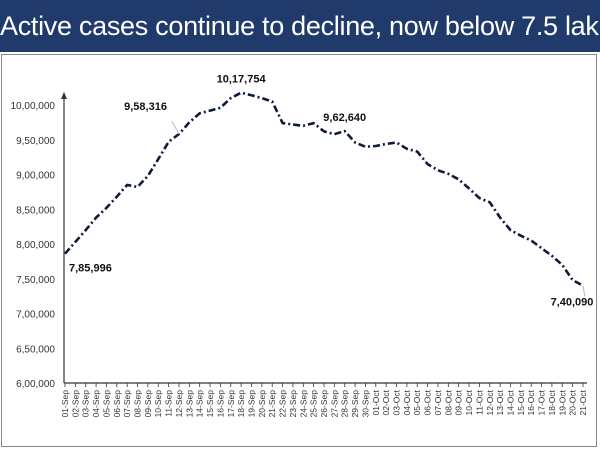 The height and width of the screenshot is (450, 600). What do you see at coordinates (303, 404) in the screenshot?
I see `x-tick-label: 24-Sep` at bounding box center [303, 404].